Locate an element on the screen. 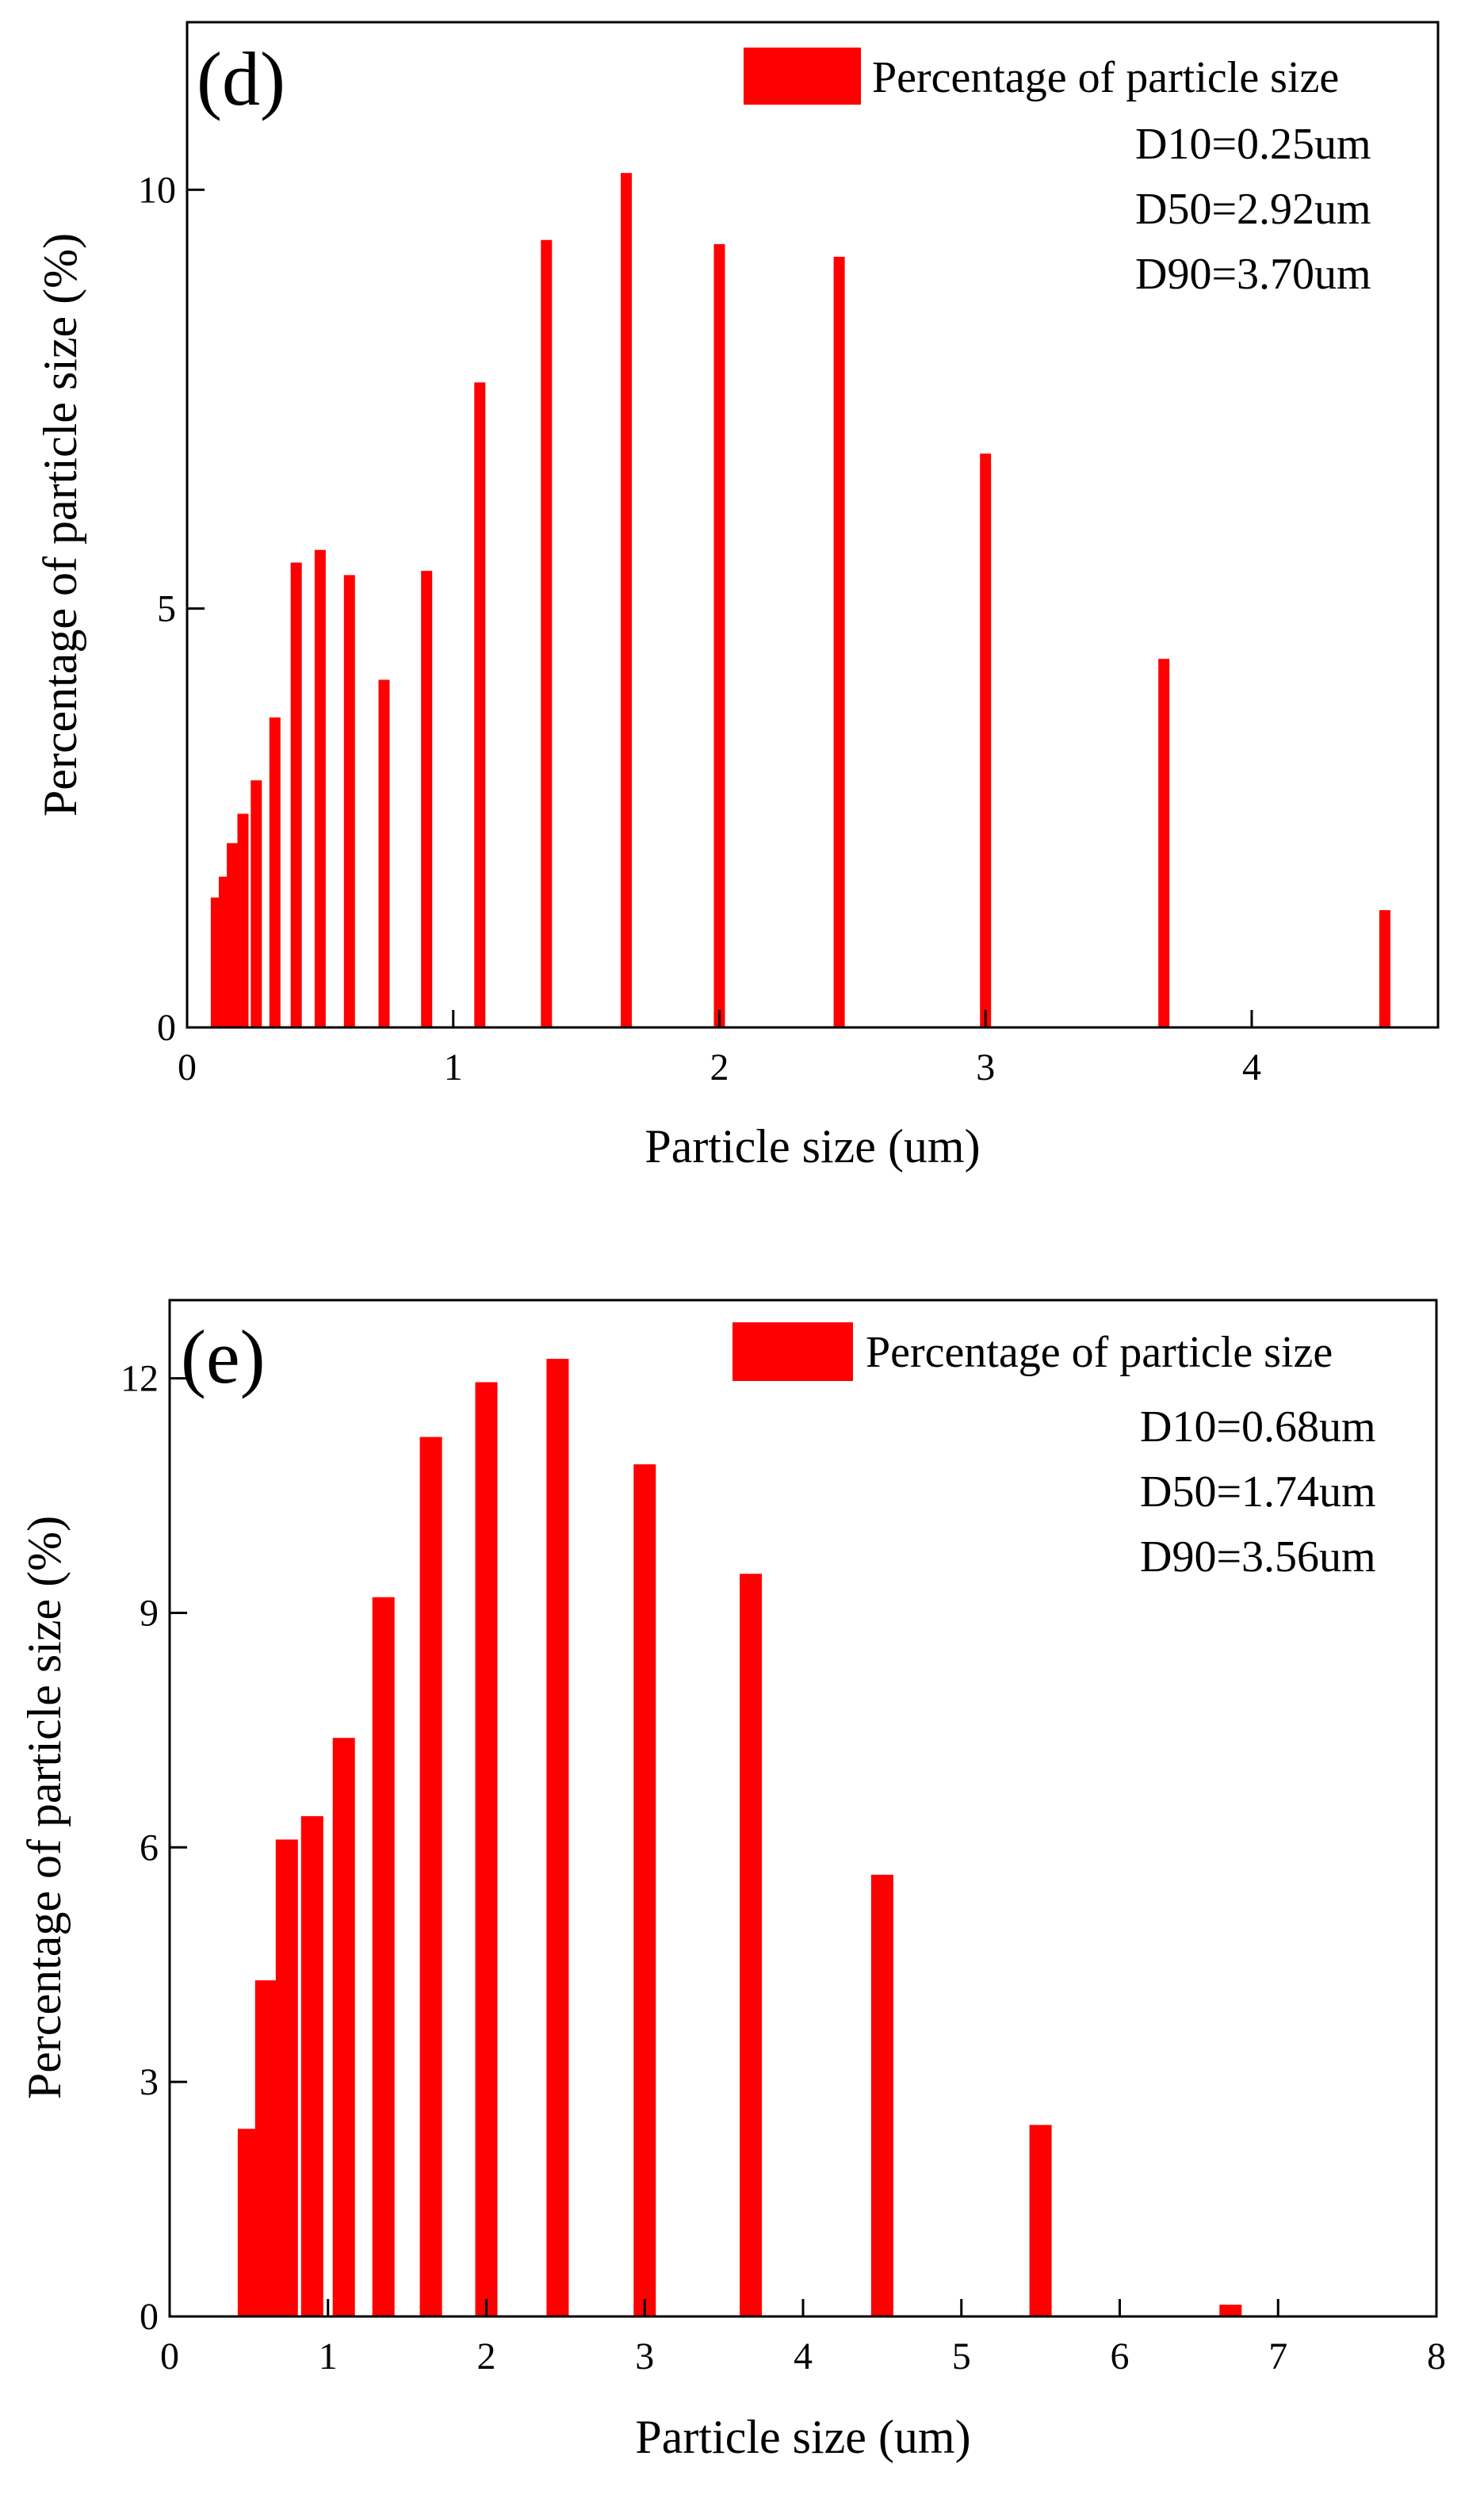  legend-swatch-d is located at coordinates (802, 76).